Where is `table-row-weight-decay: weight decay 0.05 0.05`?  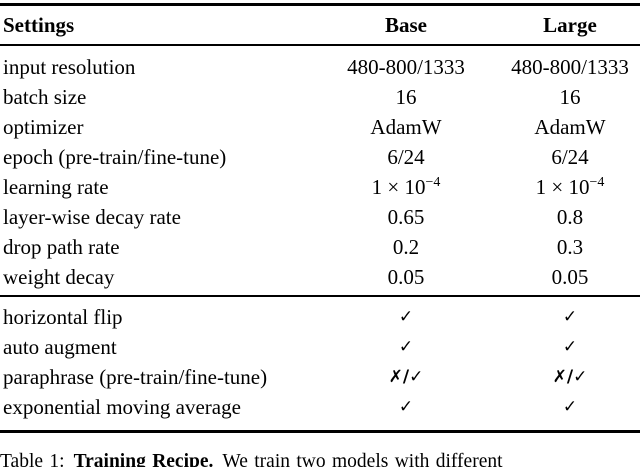
table-row-weight-decay: weight decay 0.05 0.05 is located at coordinates (320, 277).